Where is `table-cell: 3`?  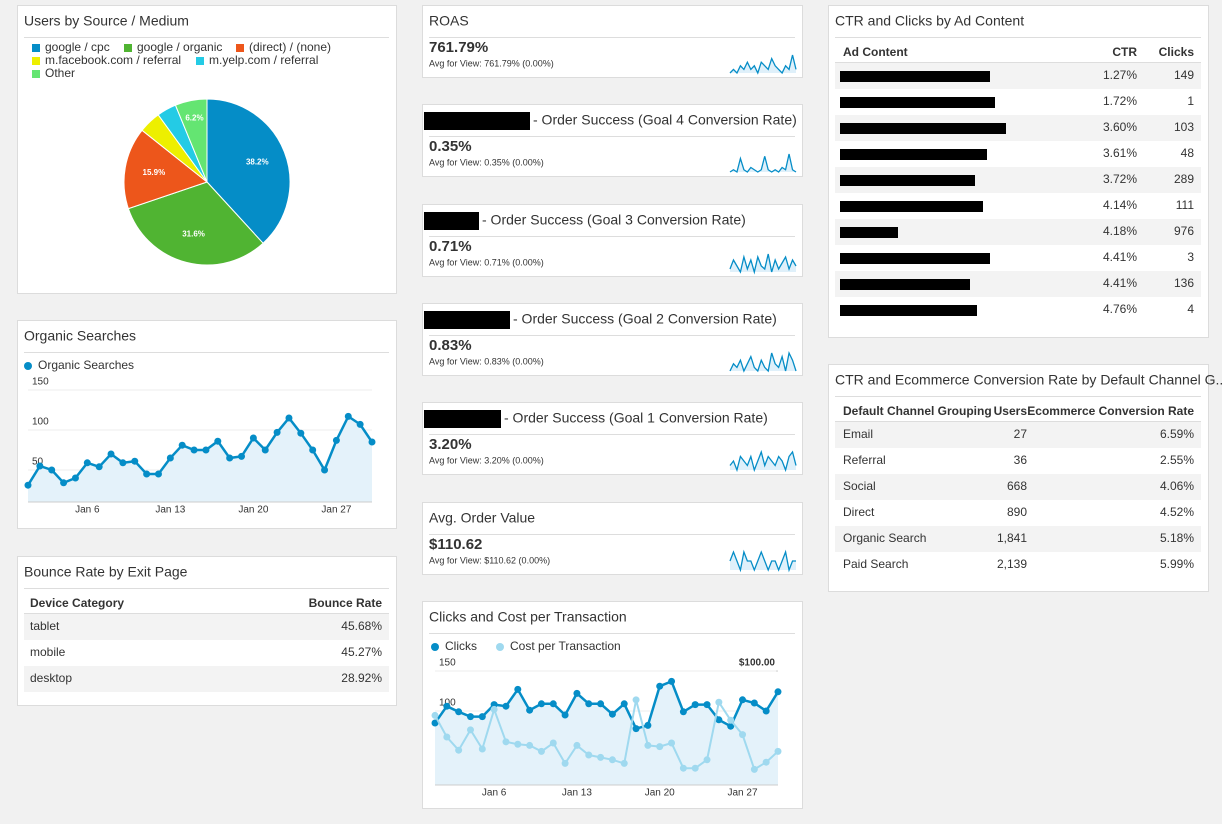 table-cell: 3 is located at coordinates (1190, 257).